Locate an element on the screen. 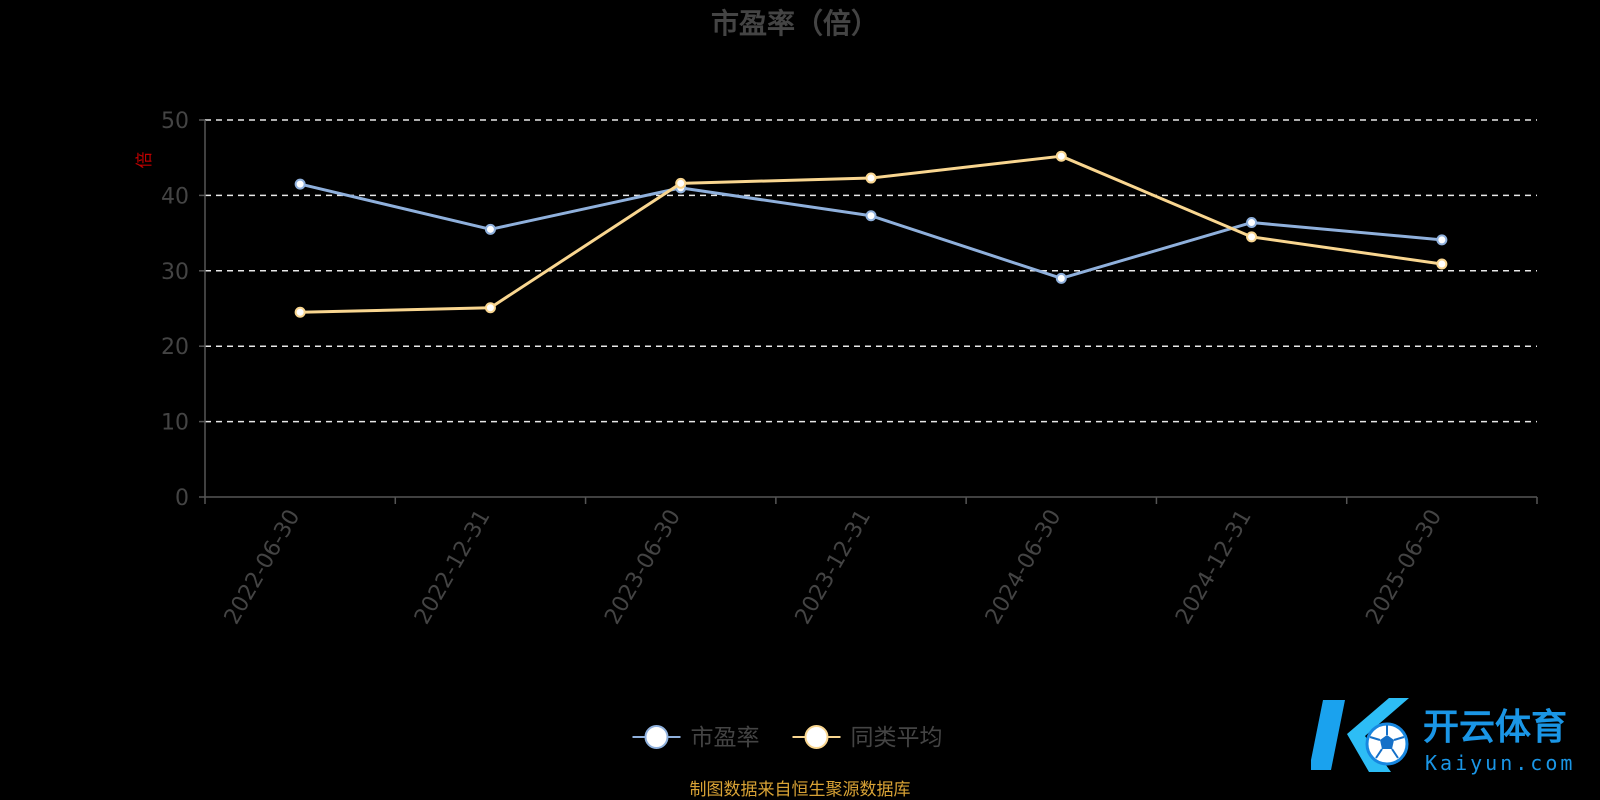 Image resolution: width=1600 pixels, height=800 pixels. legend-label: 市盈率 is located at coordinates (725, 738).